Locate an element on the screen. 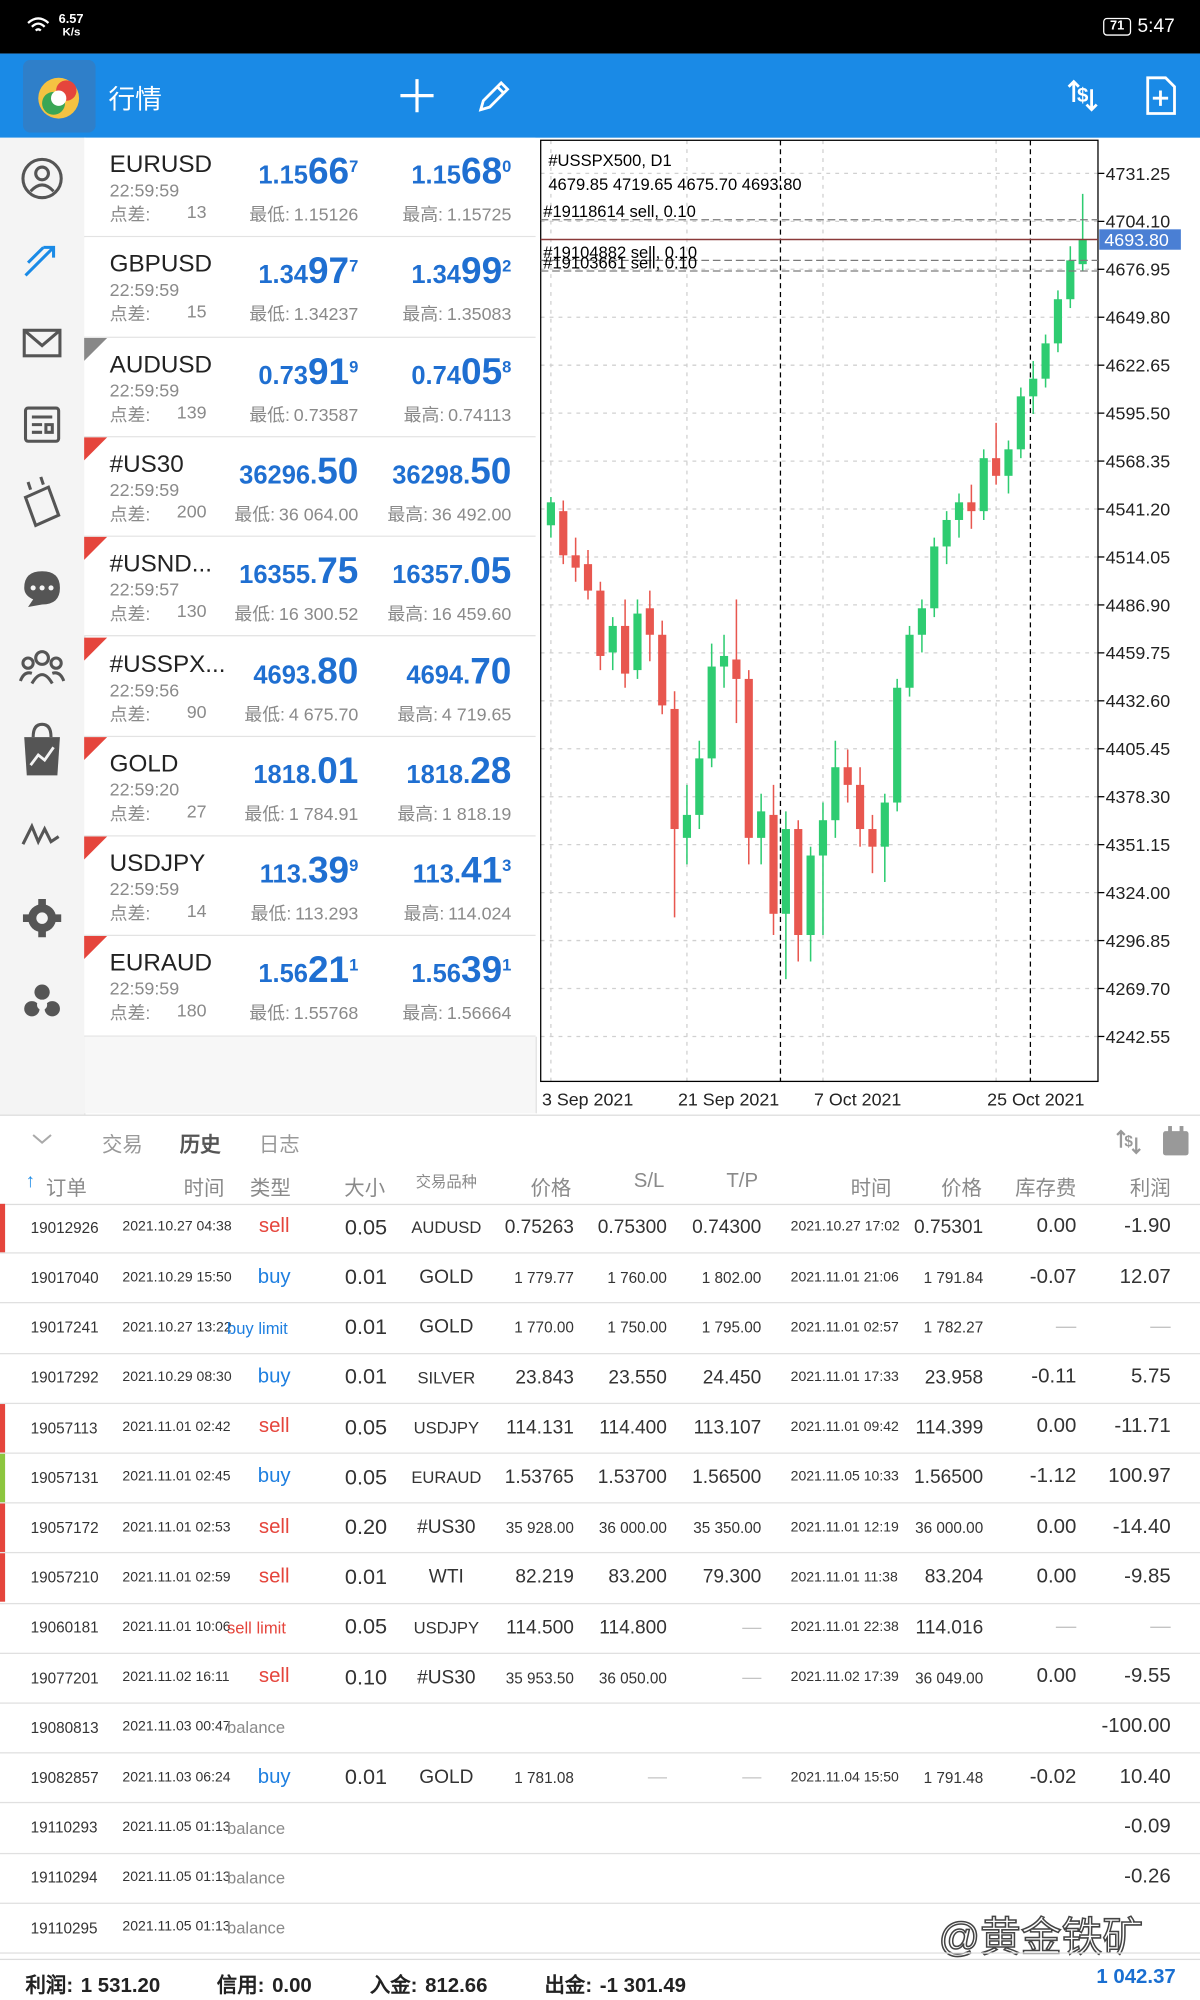 The image size is (1200, 2000). history-tab: 日志 is located at coordinates (279, 1145).